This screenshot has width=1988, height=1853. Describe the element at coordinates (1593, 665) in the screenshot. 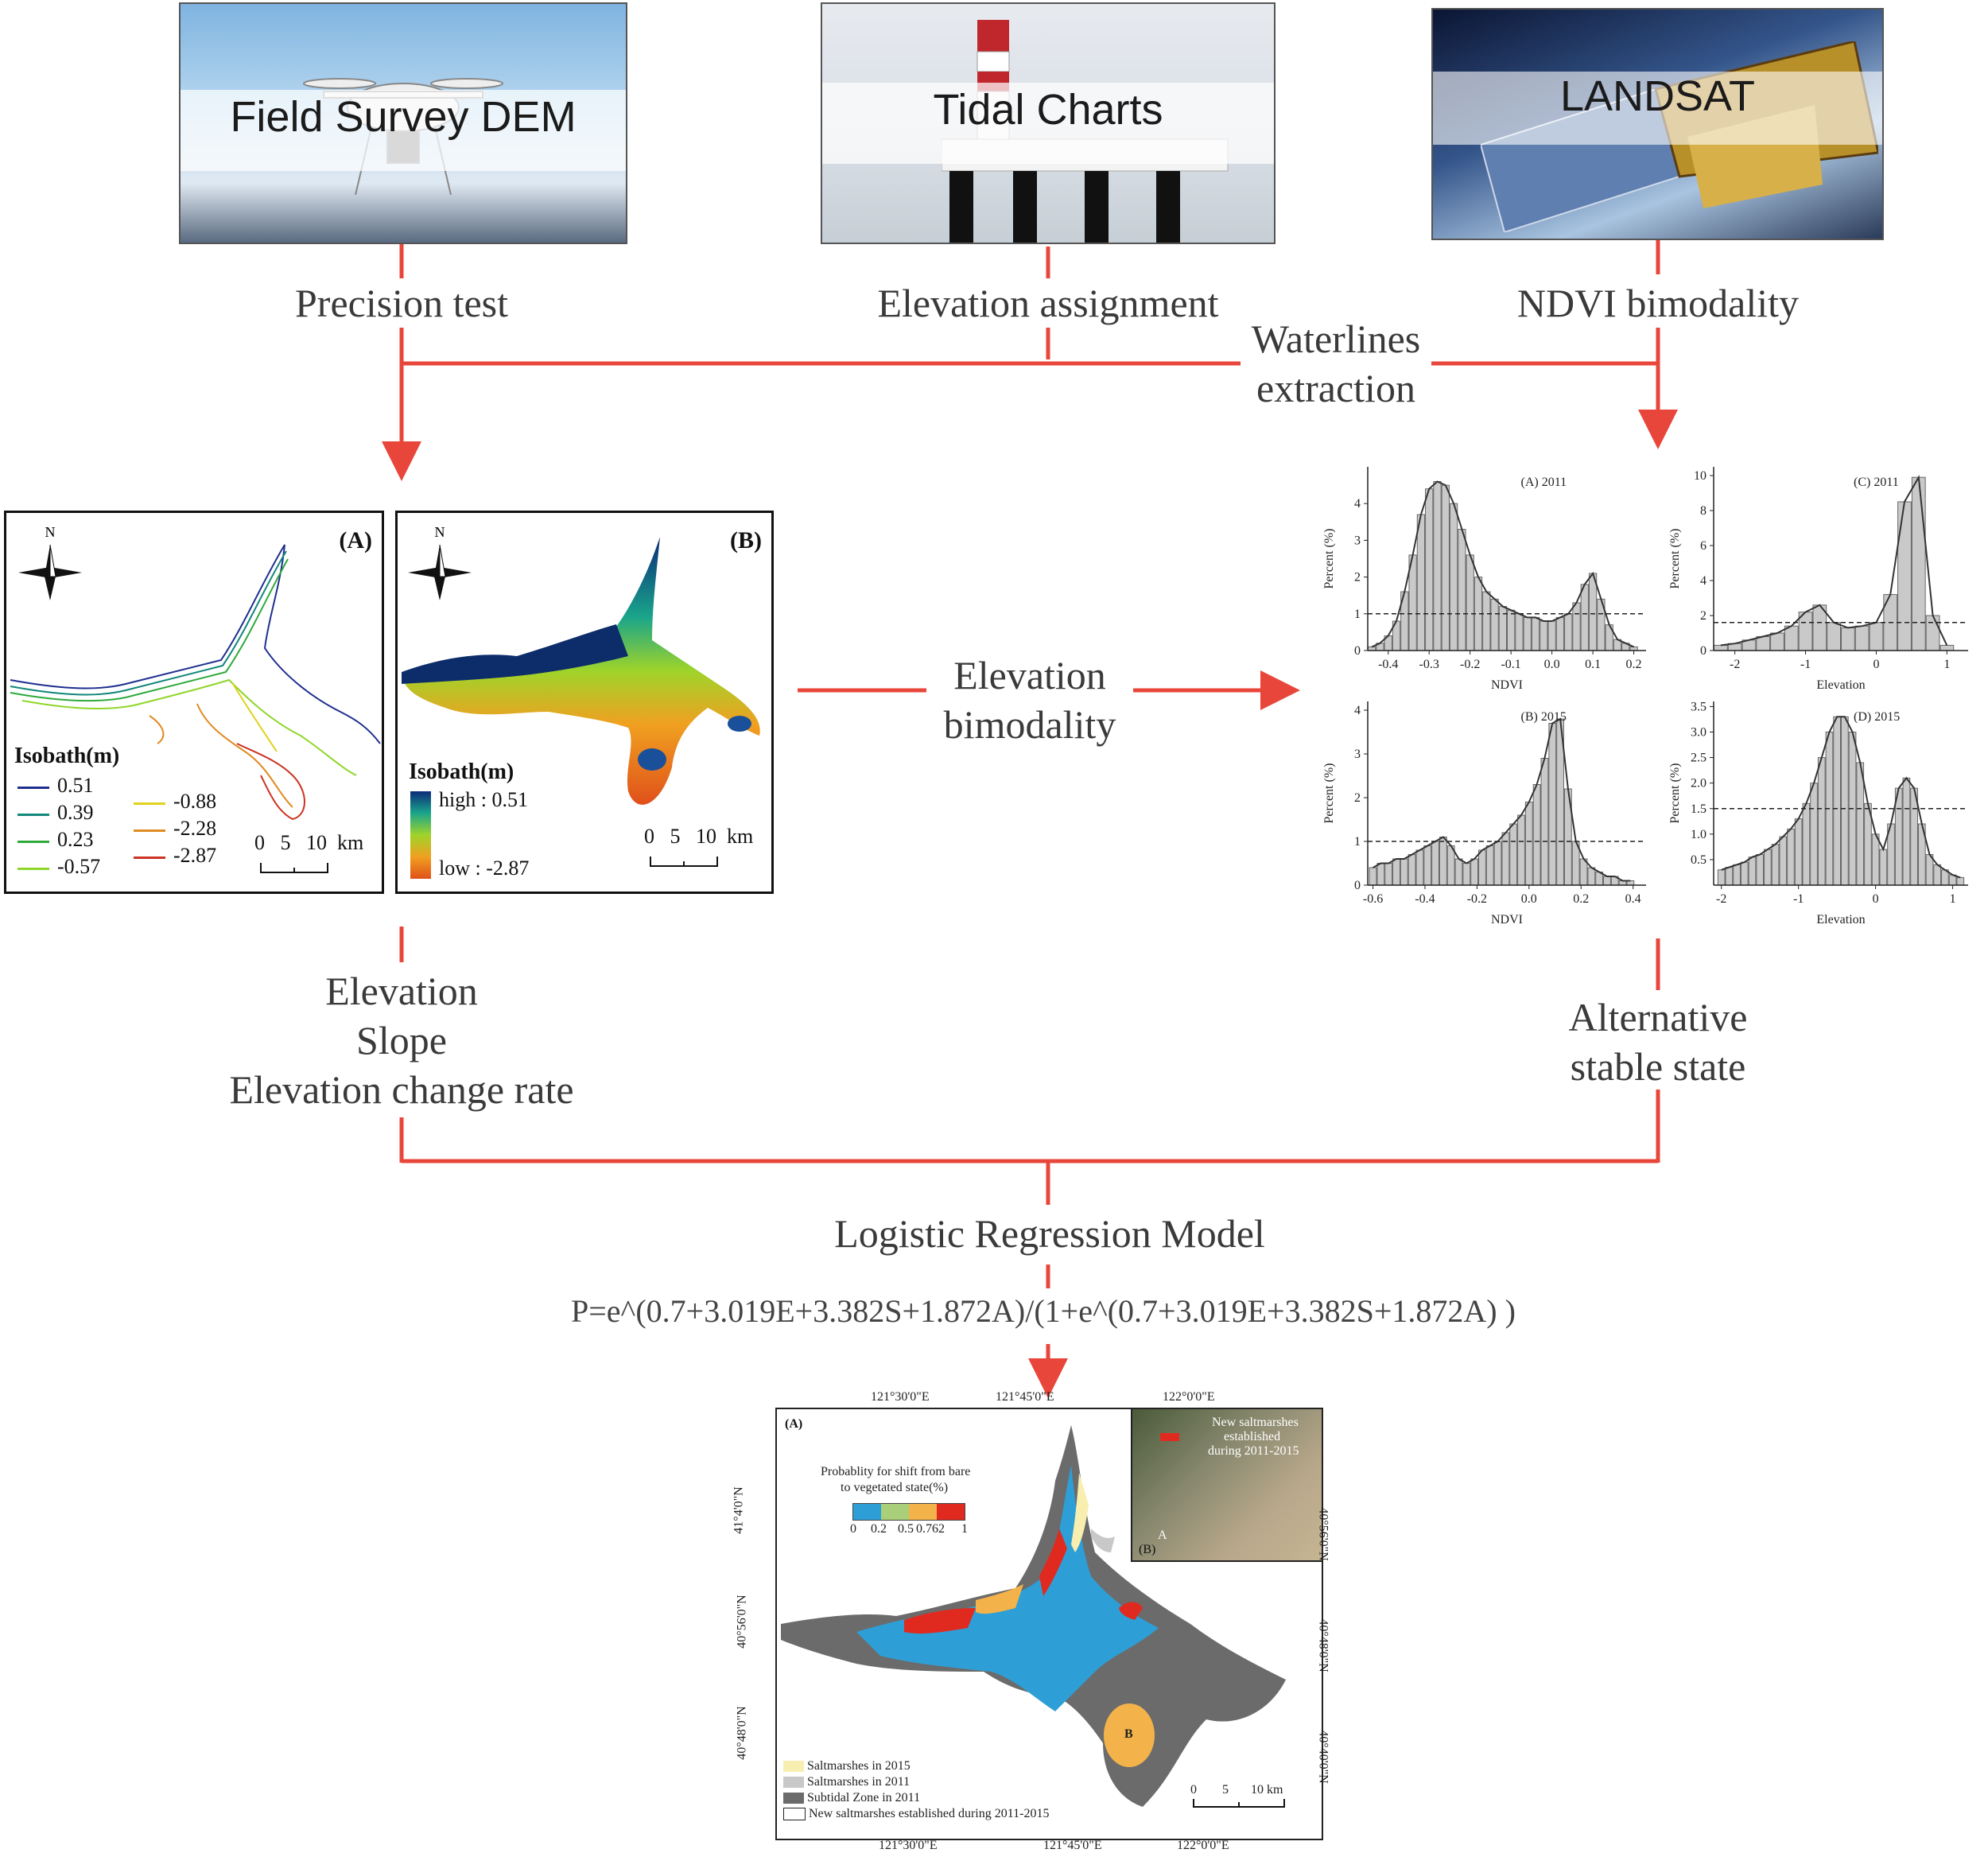

I see `x-tick-label: 0.1` at that location.